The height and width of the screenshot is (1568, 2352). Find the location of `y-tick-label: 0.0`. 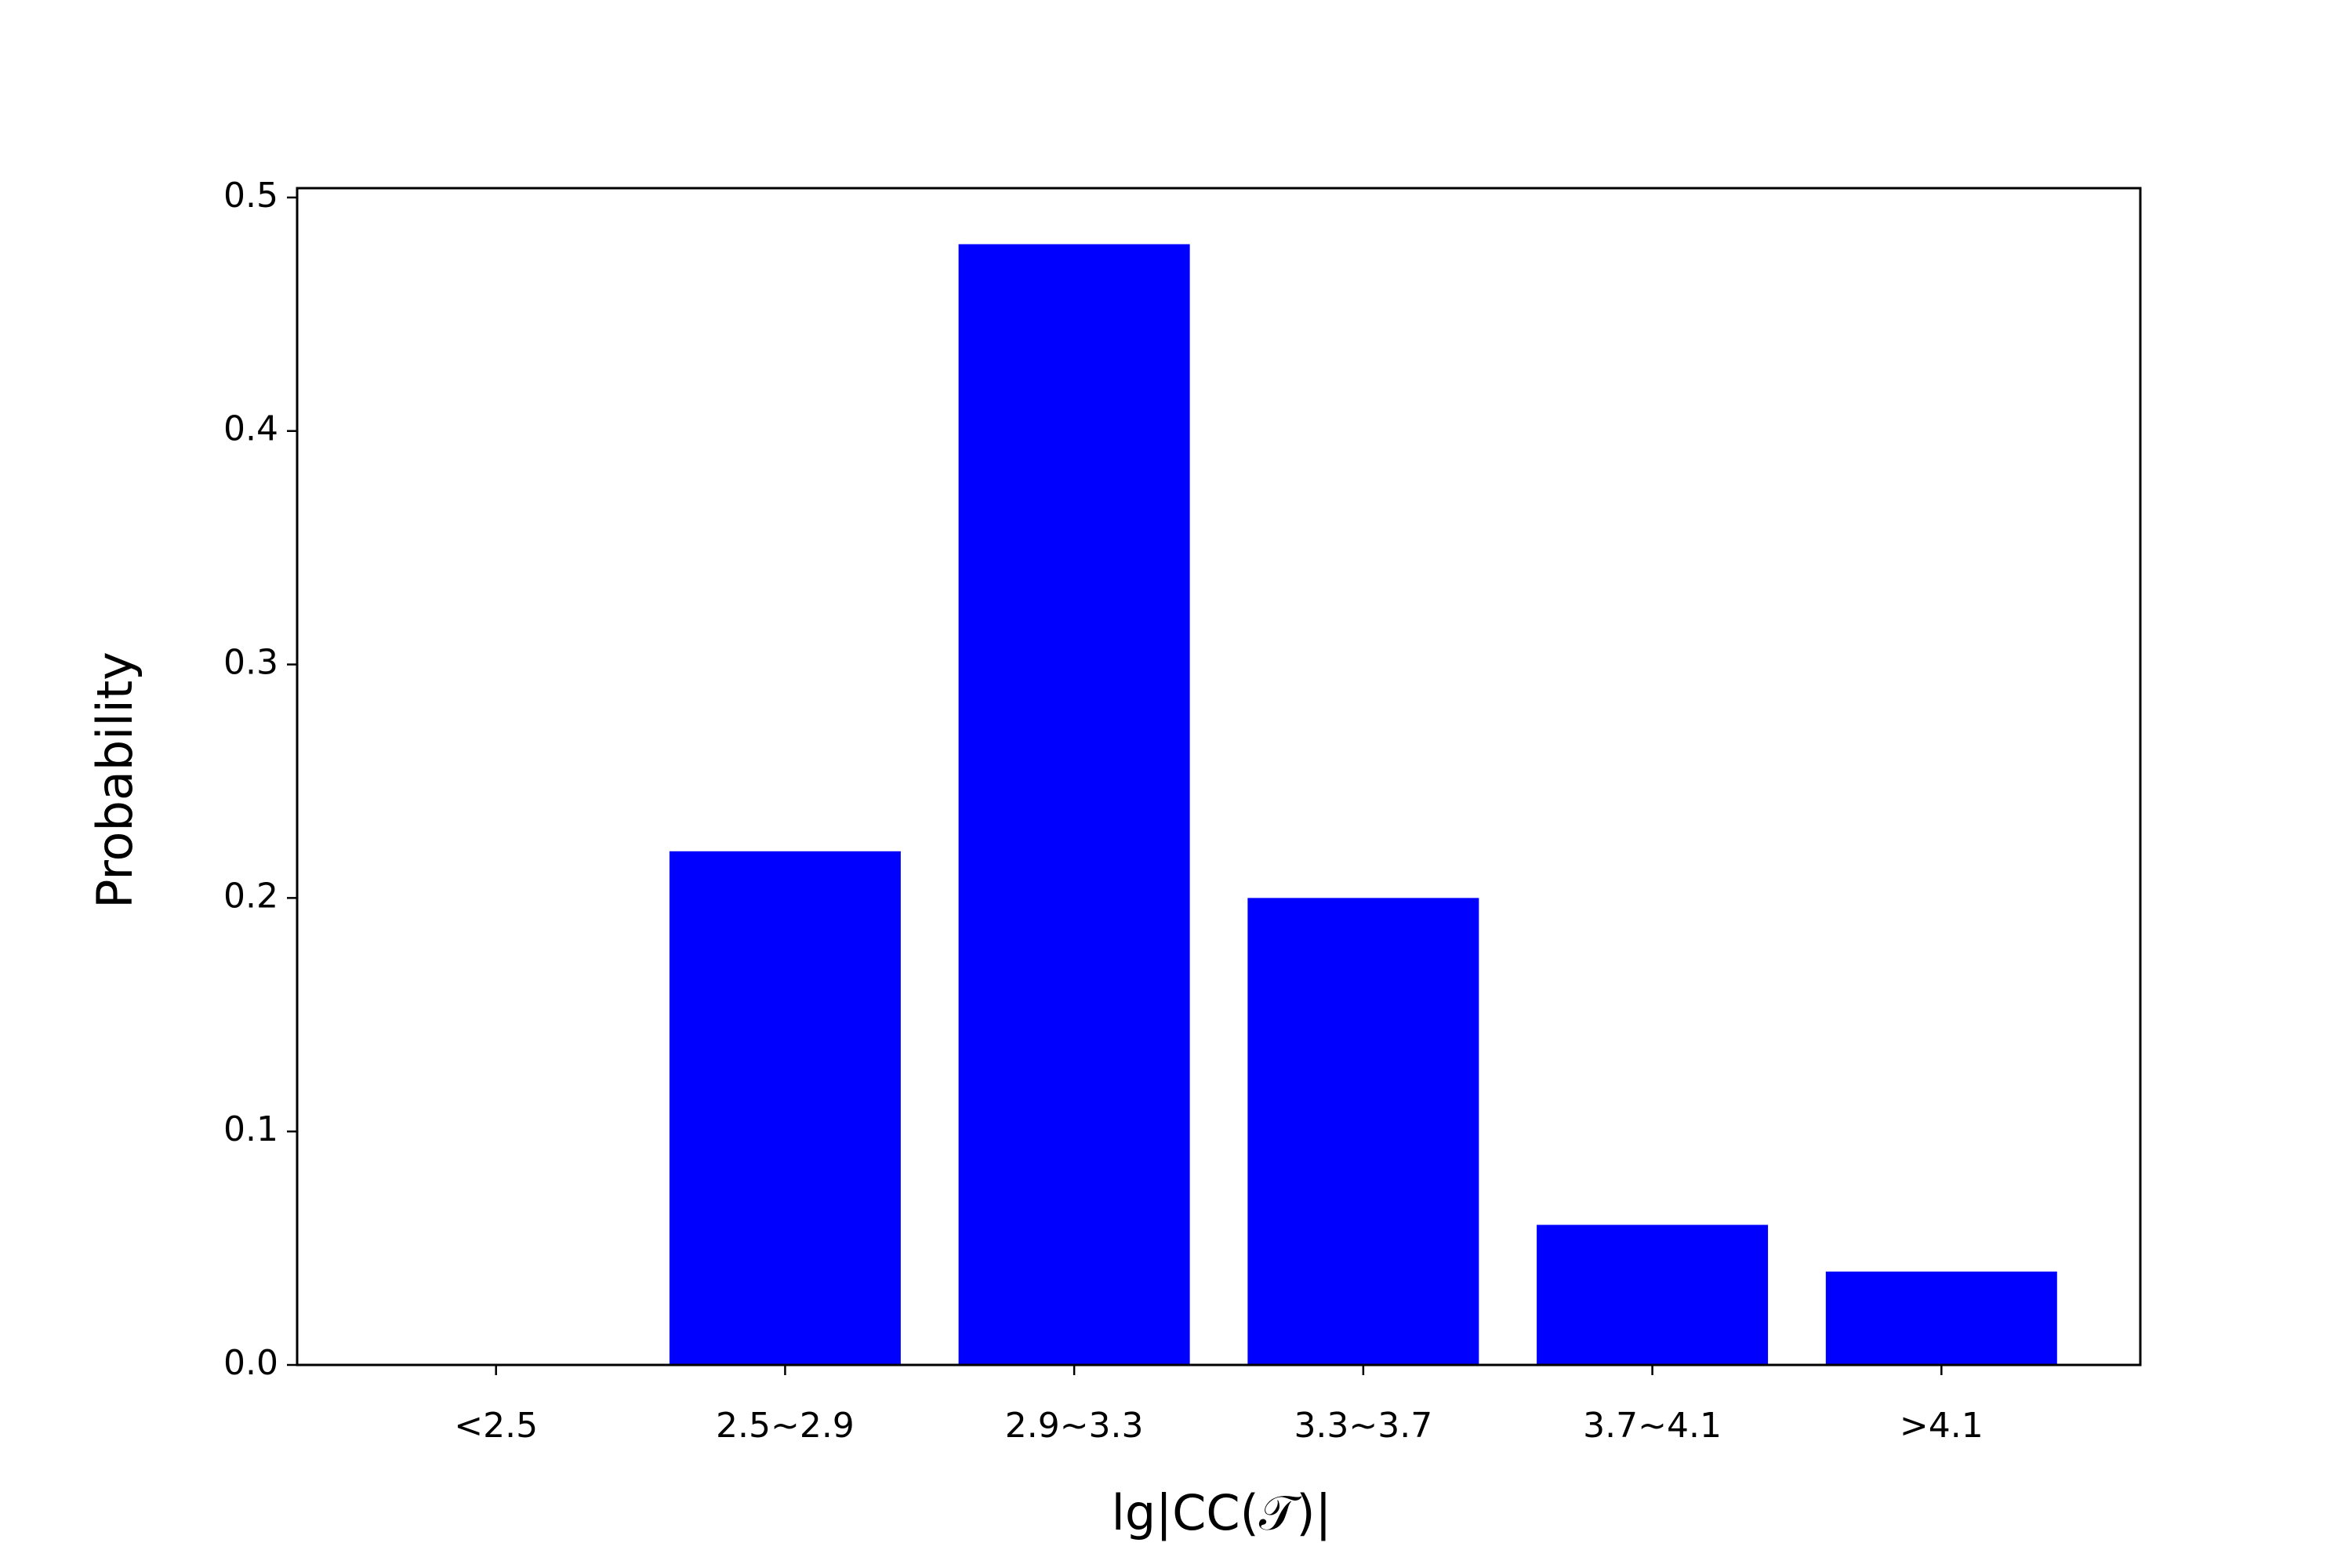

y-tick-label: 0.0 is located at coordinates (250, 1363).